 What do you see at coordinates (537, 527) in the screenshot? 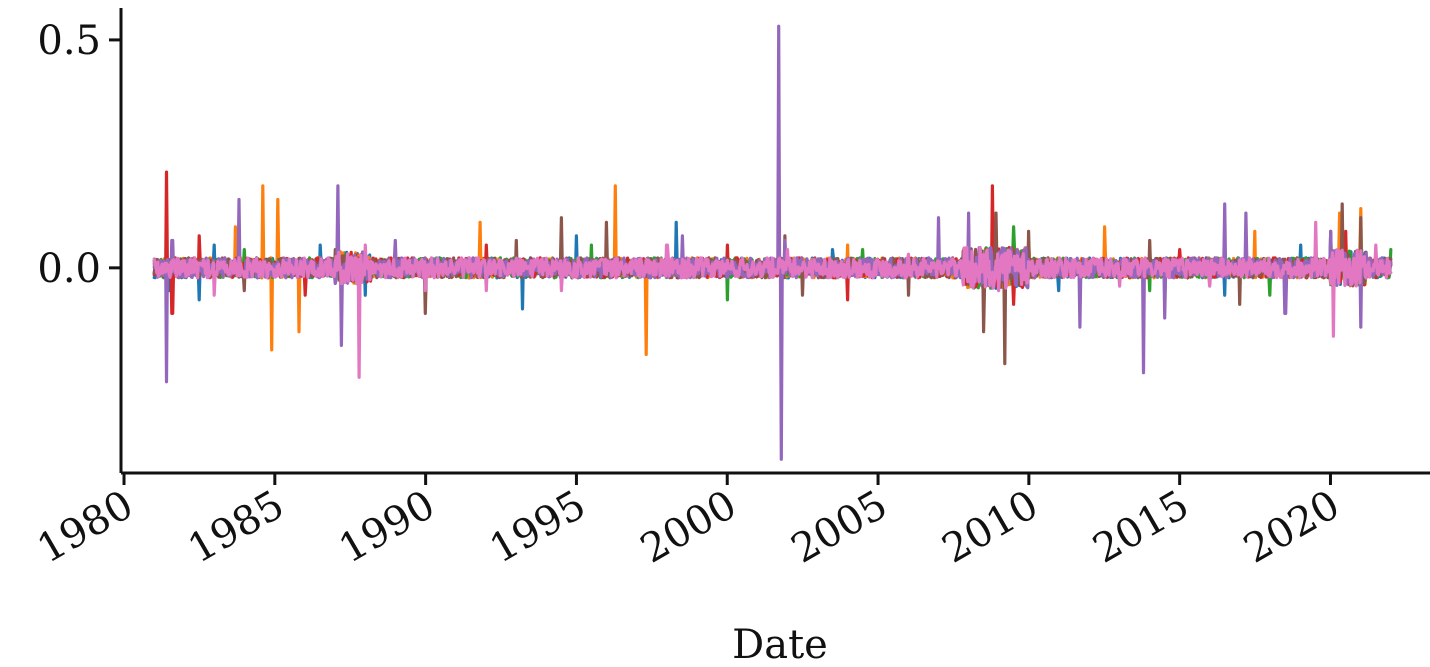
I see `x-tick-label: 1995` at bounding box center [537, 527].